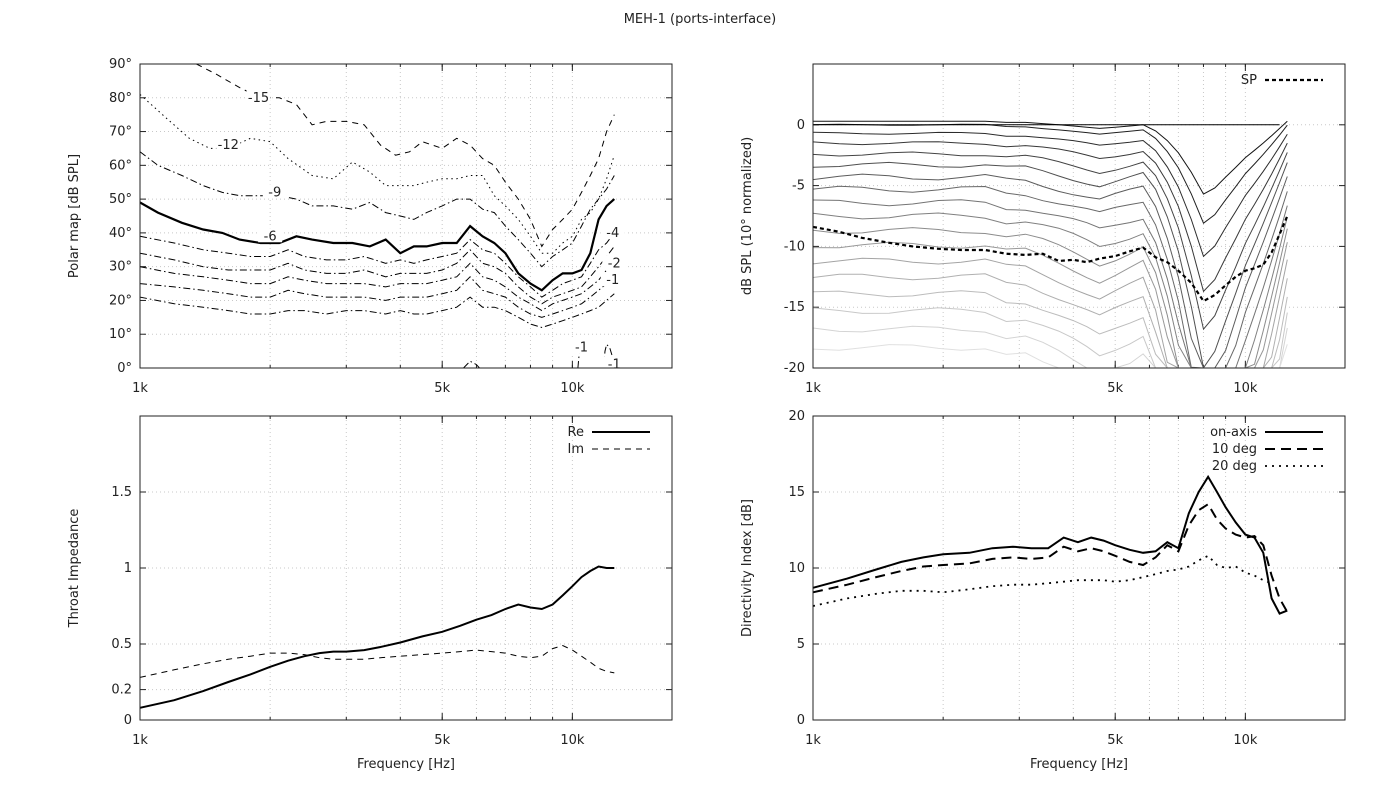 This screenshot has height=800, width=1400. What do you see at coordinates (120, 233) in the screenshot?
I see `y-tick-label: 40°` at bounding box center [120, 233].